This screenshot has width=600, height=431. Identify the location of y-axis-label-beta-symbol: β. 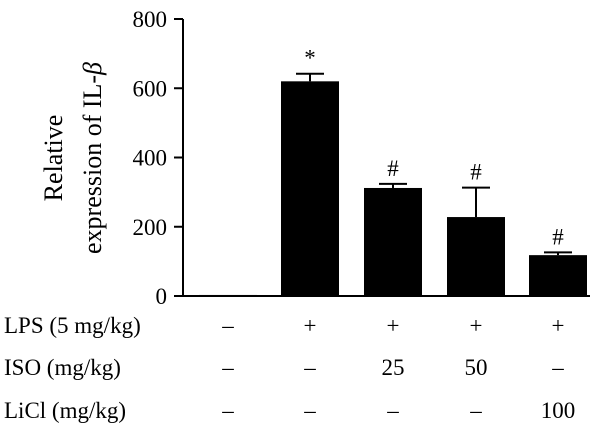
(92, 69).